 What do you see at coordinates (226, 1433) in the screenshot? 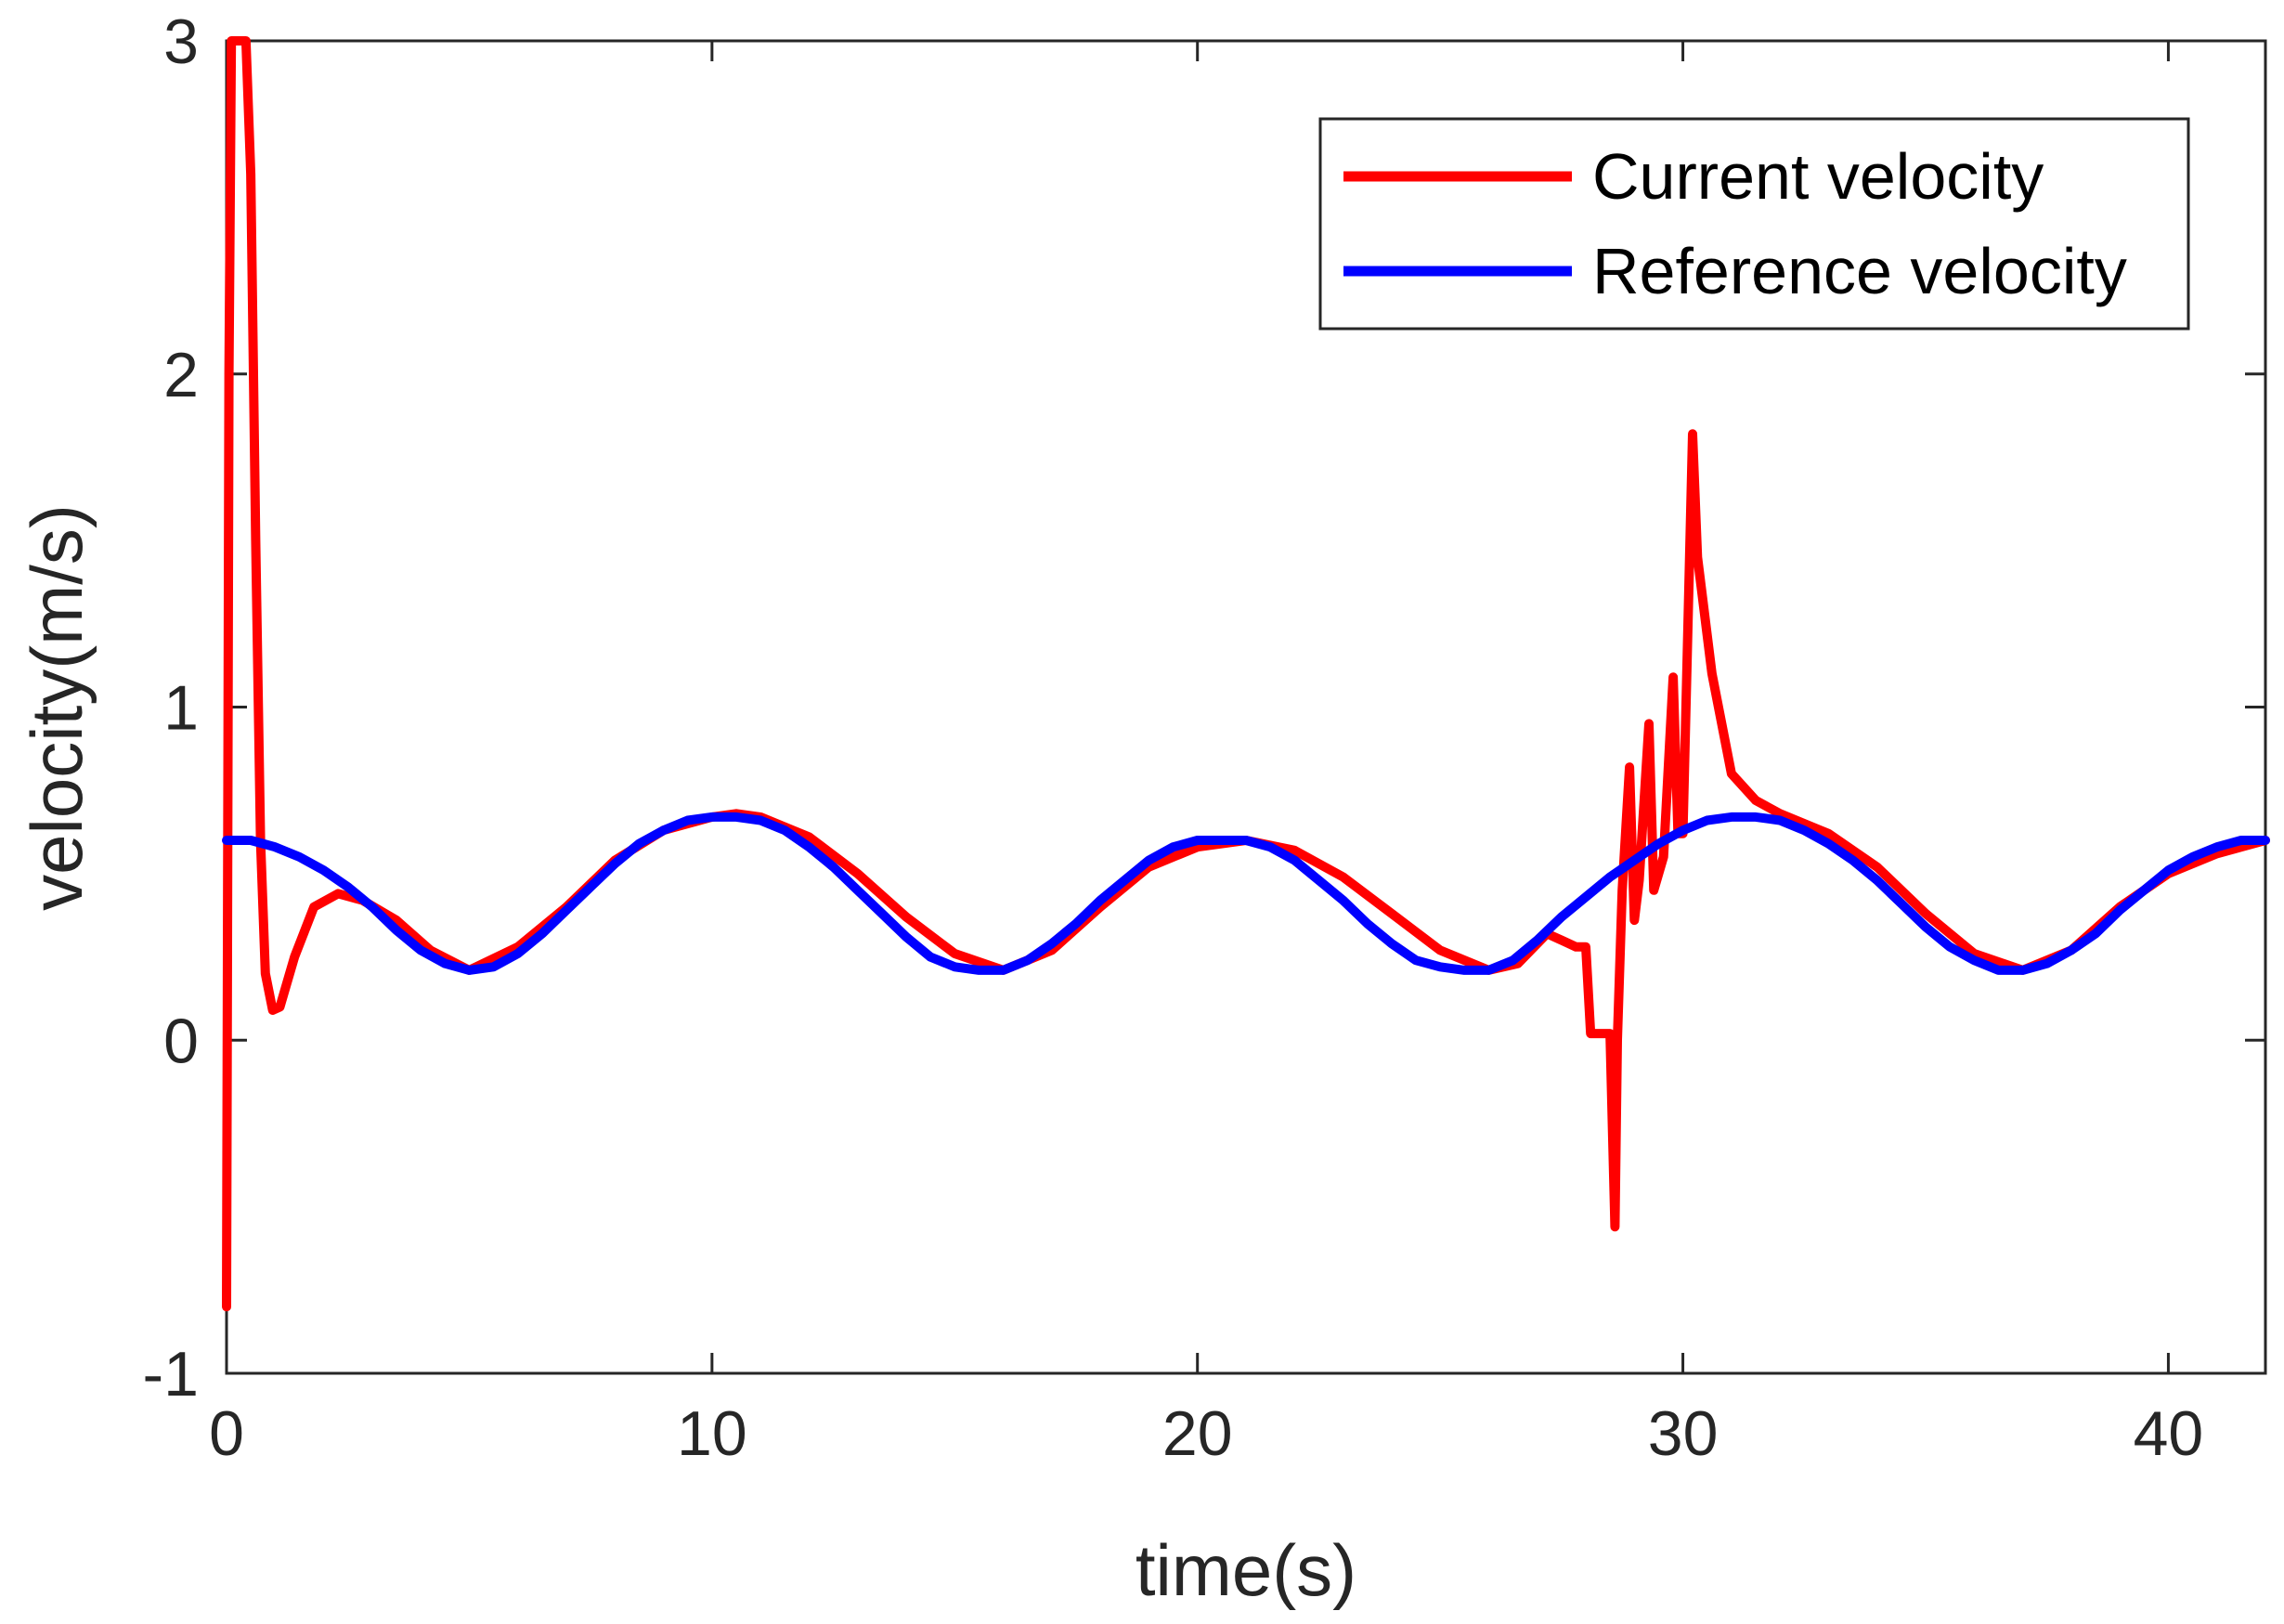
I see `x-tick-label-0: 0` at bounding box center [226, 1433].